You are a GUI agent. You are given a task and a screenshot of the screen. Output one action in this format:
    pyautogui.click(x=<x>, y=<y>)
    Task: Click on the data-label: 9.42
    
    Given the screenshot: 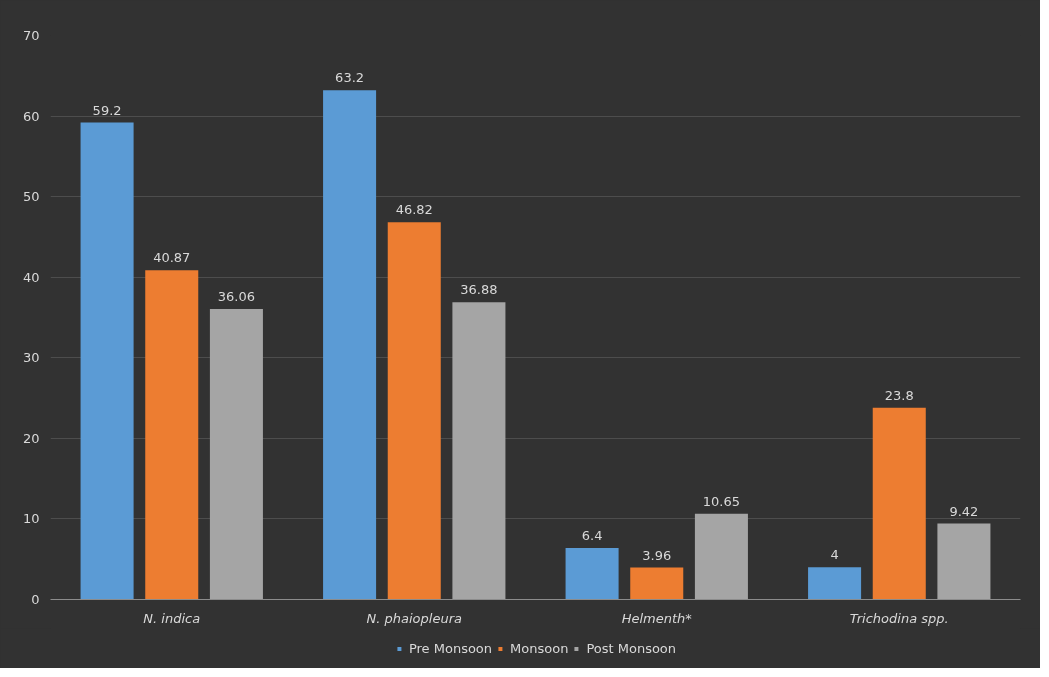 What is the action you would take?
    pyautogui.click(x=964, y=511)
    